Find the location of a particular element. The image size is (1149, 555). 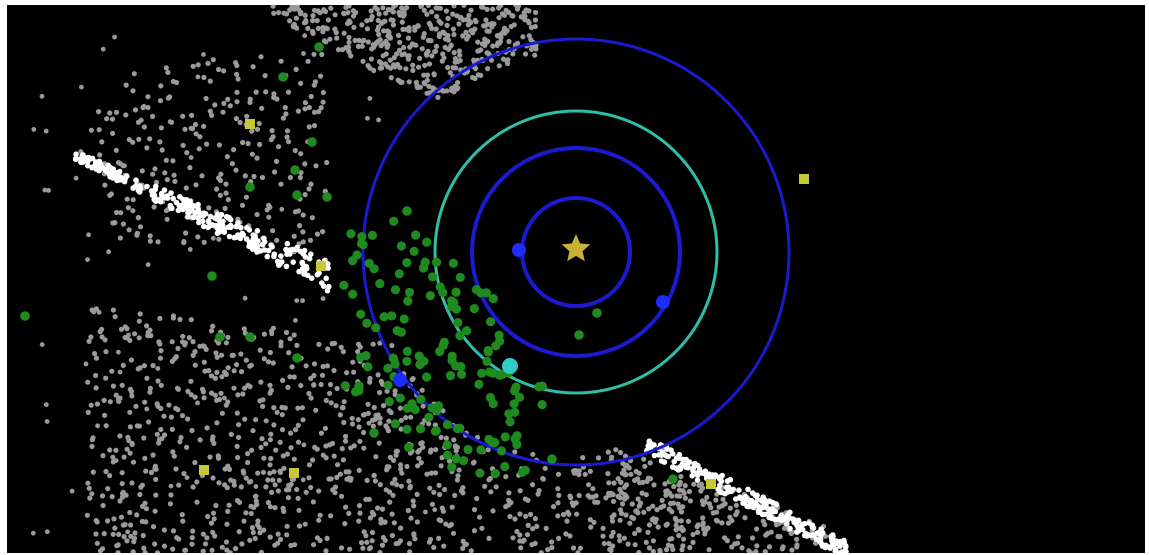

sun-star-icon is located at coordinates (576, 248).